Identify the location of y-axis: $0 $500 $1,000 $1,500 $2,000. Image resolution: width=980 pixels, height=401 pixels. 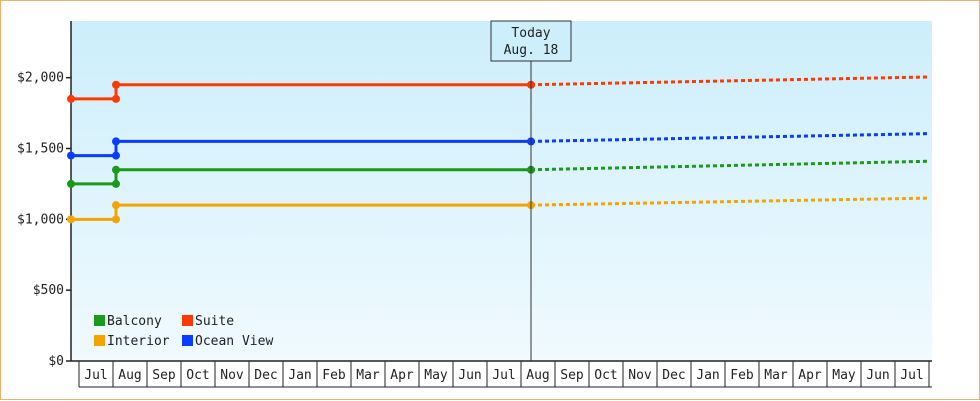
(44, 195).